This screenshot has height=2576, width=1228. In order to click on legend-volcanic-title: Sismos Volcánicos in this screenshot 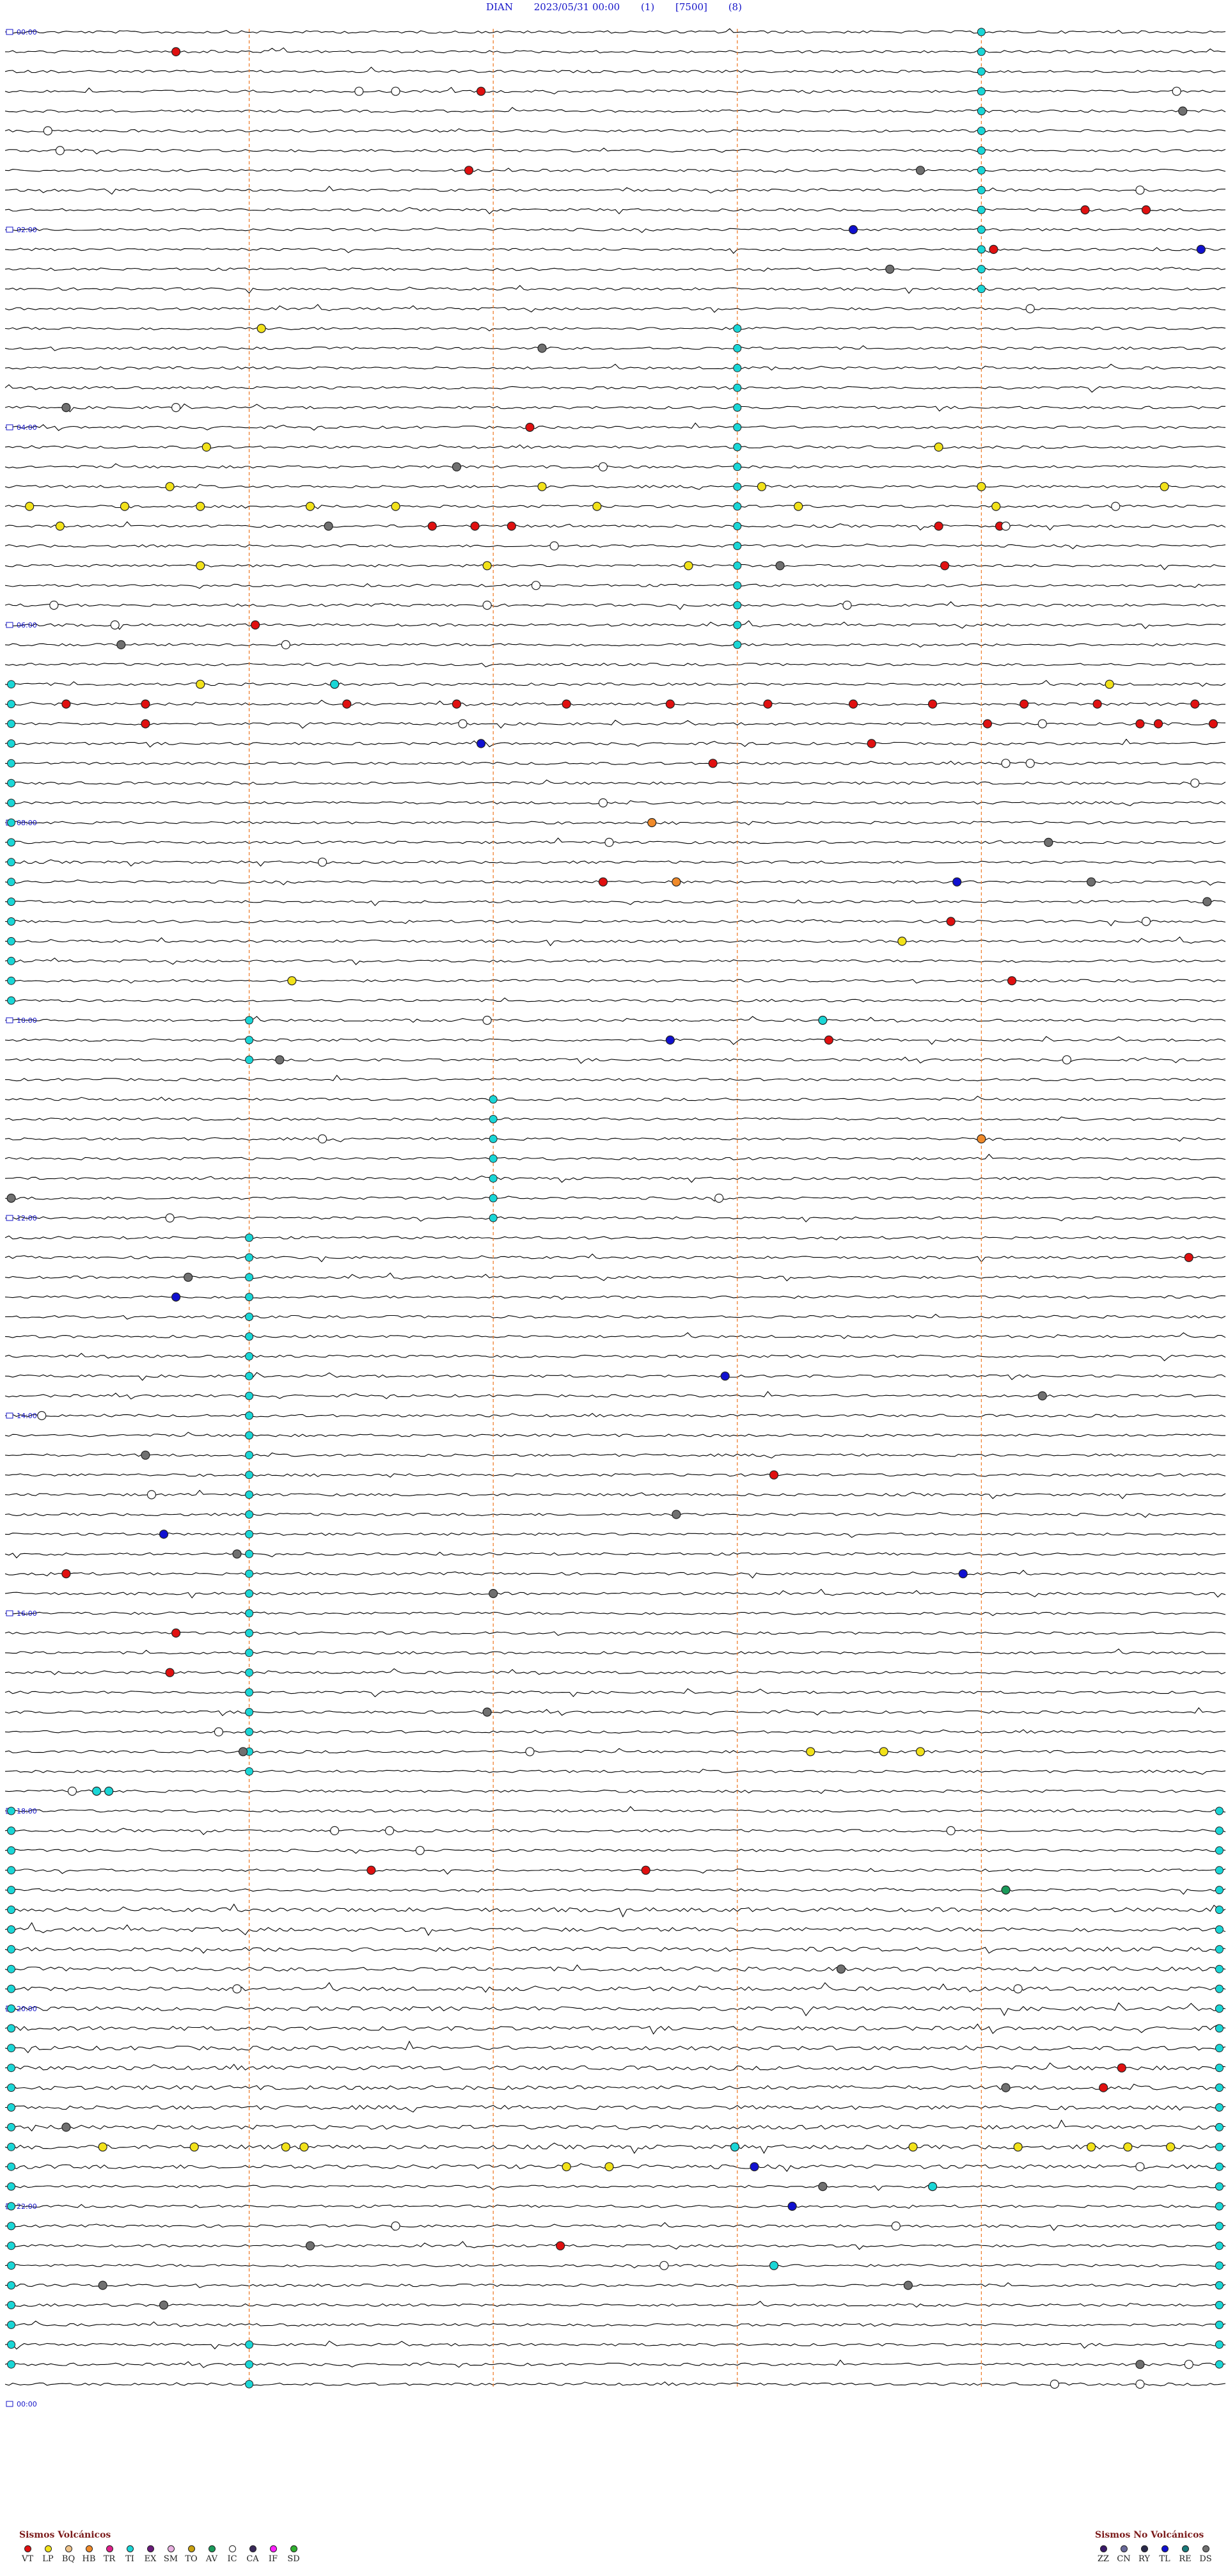, I will do `click(65, 2535)`.